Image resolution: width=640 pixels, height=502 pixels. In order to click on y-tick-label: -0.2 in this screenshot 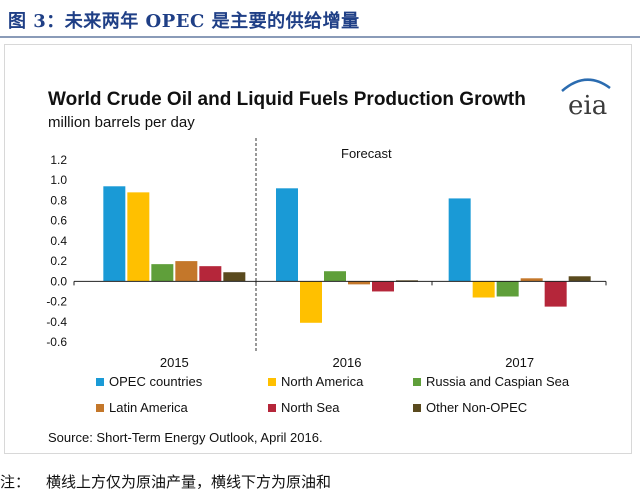, I will do `click(56, 302)`.